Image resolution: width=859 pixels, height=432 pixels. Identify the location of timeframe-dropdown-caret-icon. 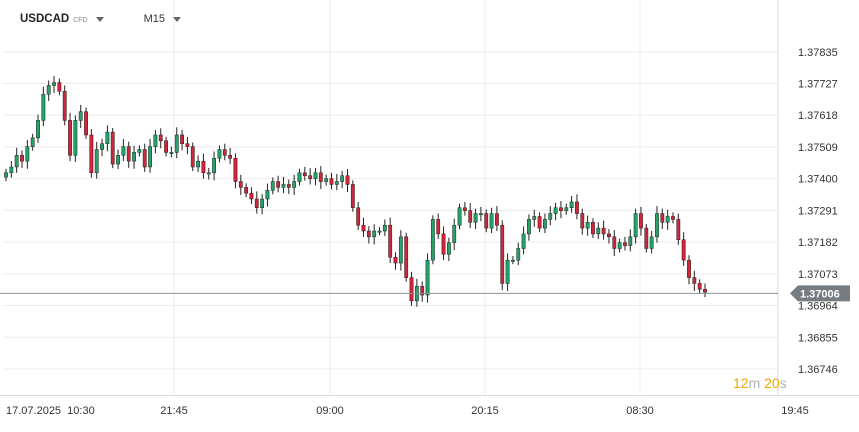
(177, 19).